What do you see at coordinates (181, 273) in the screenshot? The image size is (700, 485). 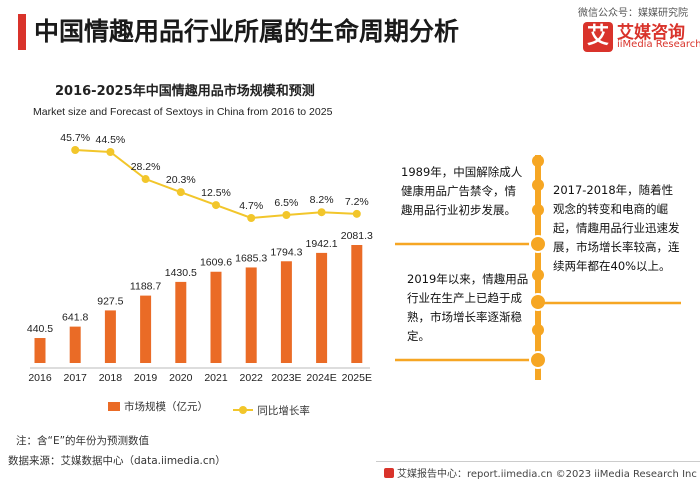 I see `bar-value-label: 1430.5` at bounding box center [181, 273].